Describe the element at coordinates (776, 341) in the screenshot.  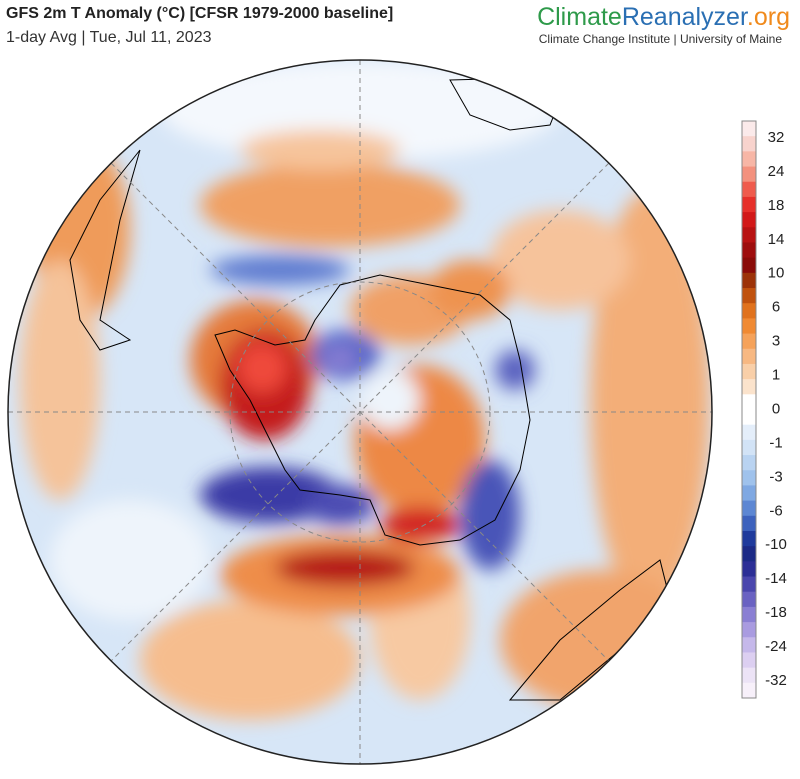
I see `colorbar-label: 3` at that location.